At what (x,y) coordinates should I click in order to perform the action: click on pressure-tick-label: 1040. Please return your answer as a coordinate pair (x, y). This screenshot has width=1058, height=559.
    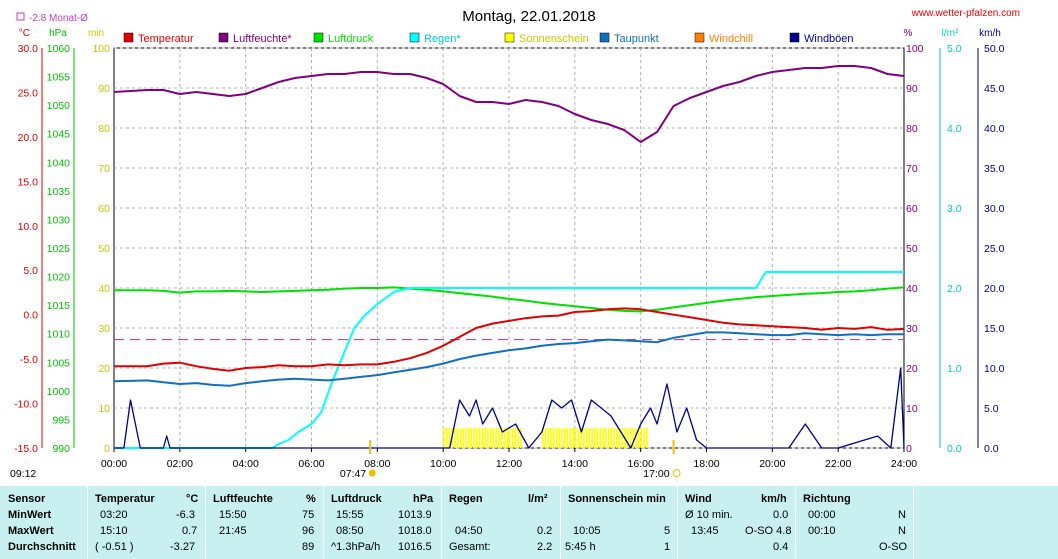
    Looking at the image, I should click on (59, 163).